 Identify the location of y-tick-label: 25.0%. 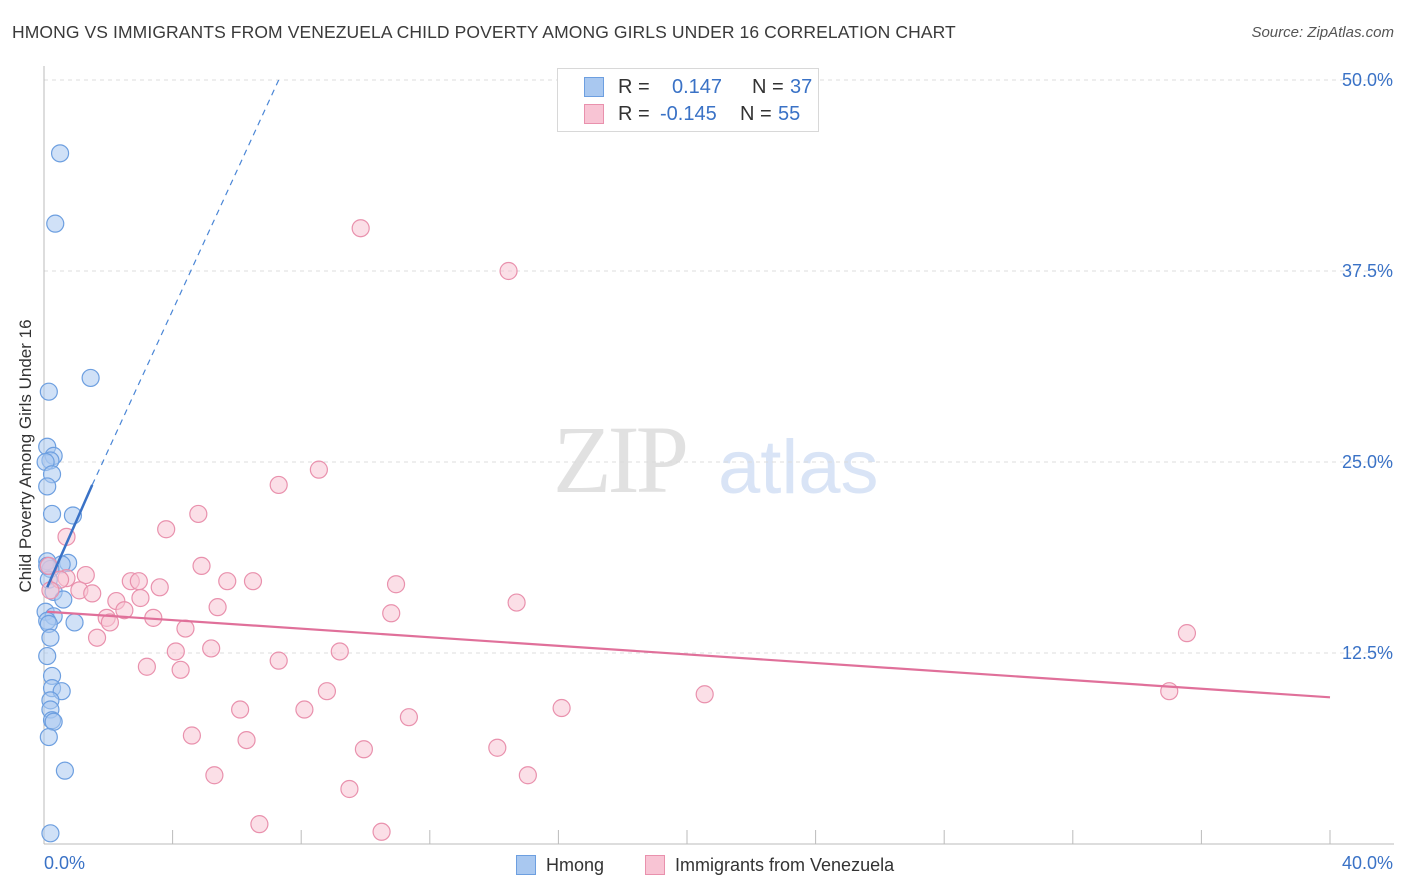
(1367, 462).